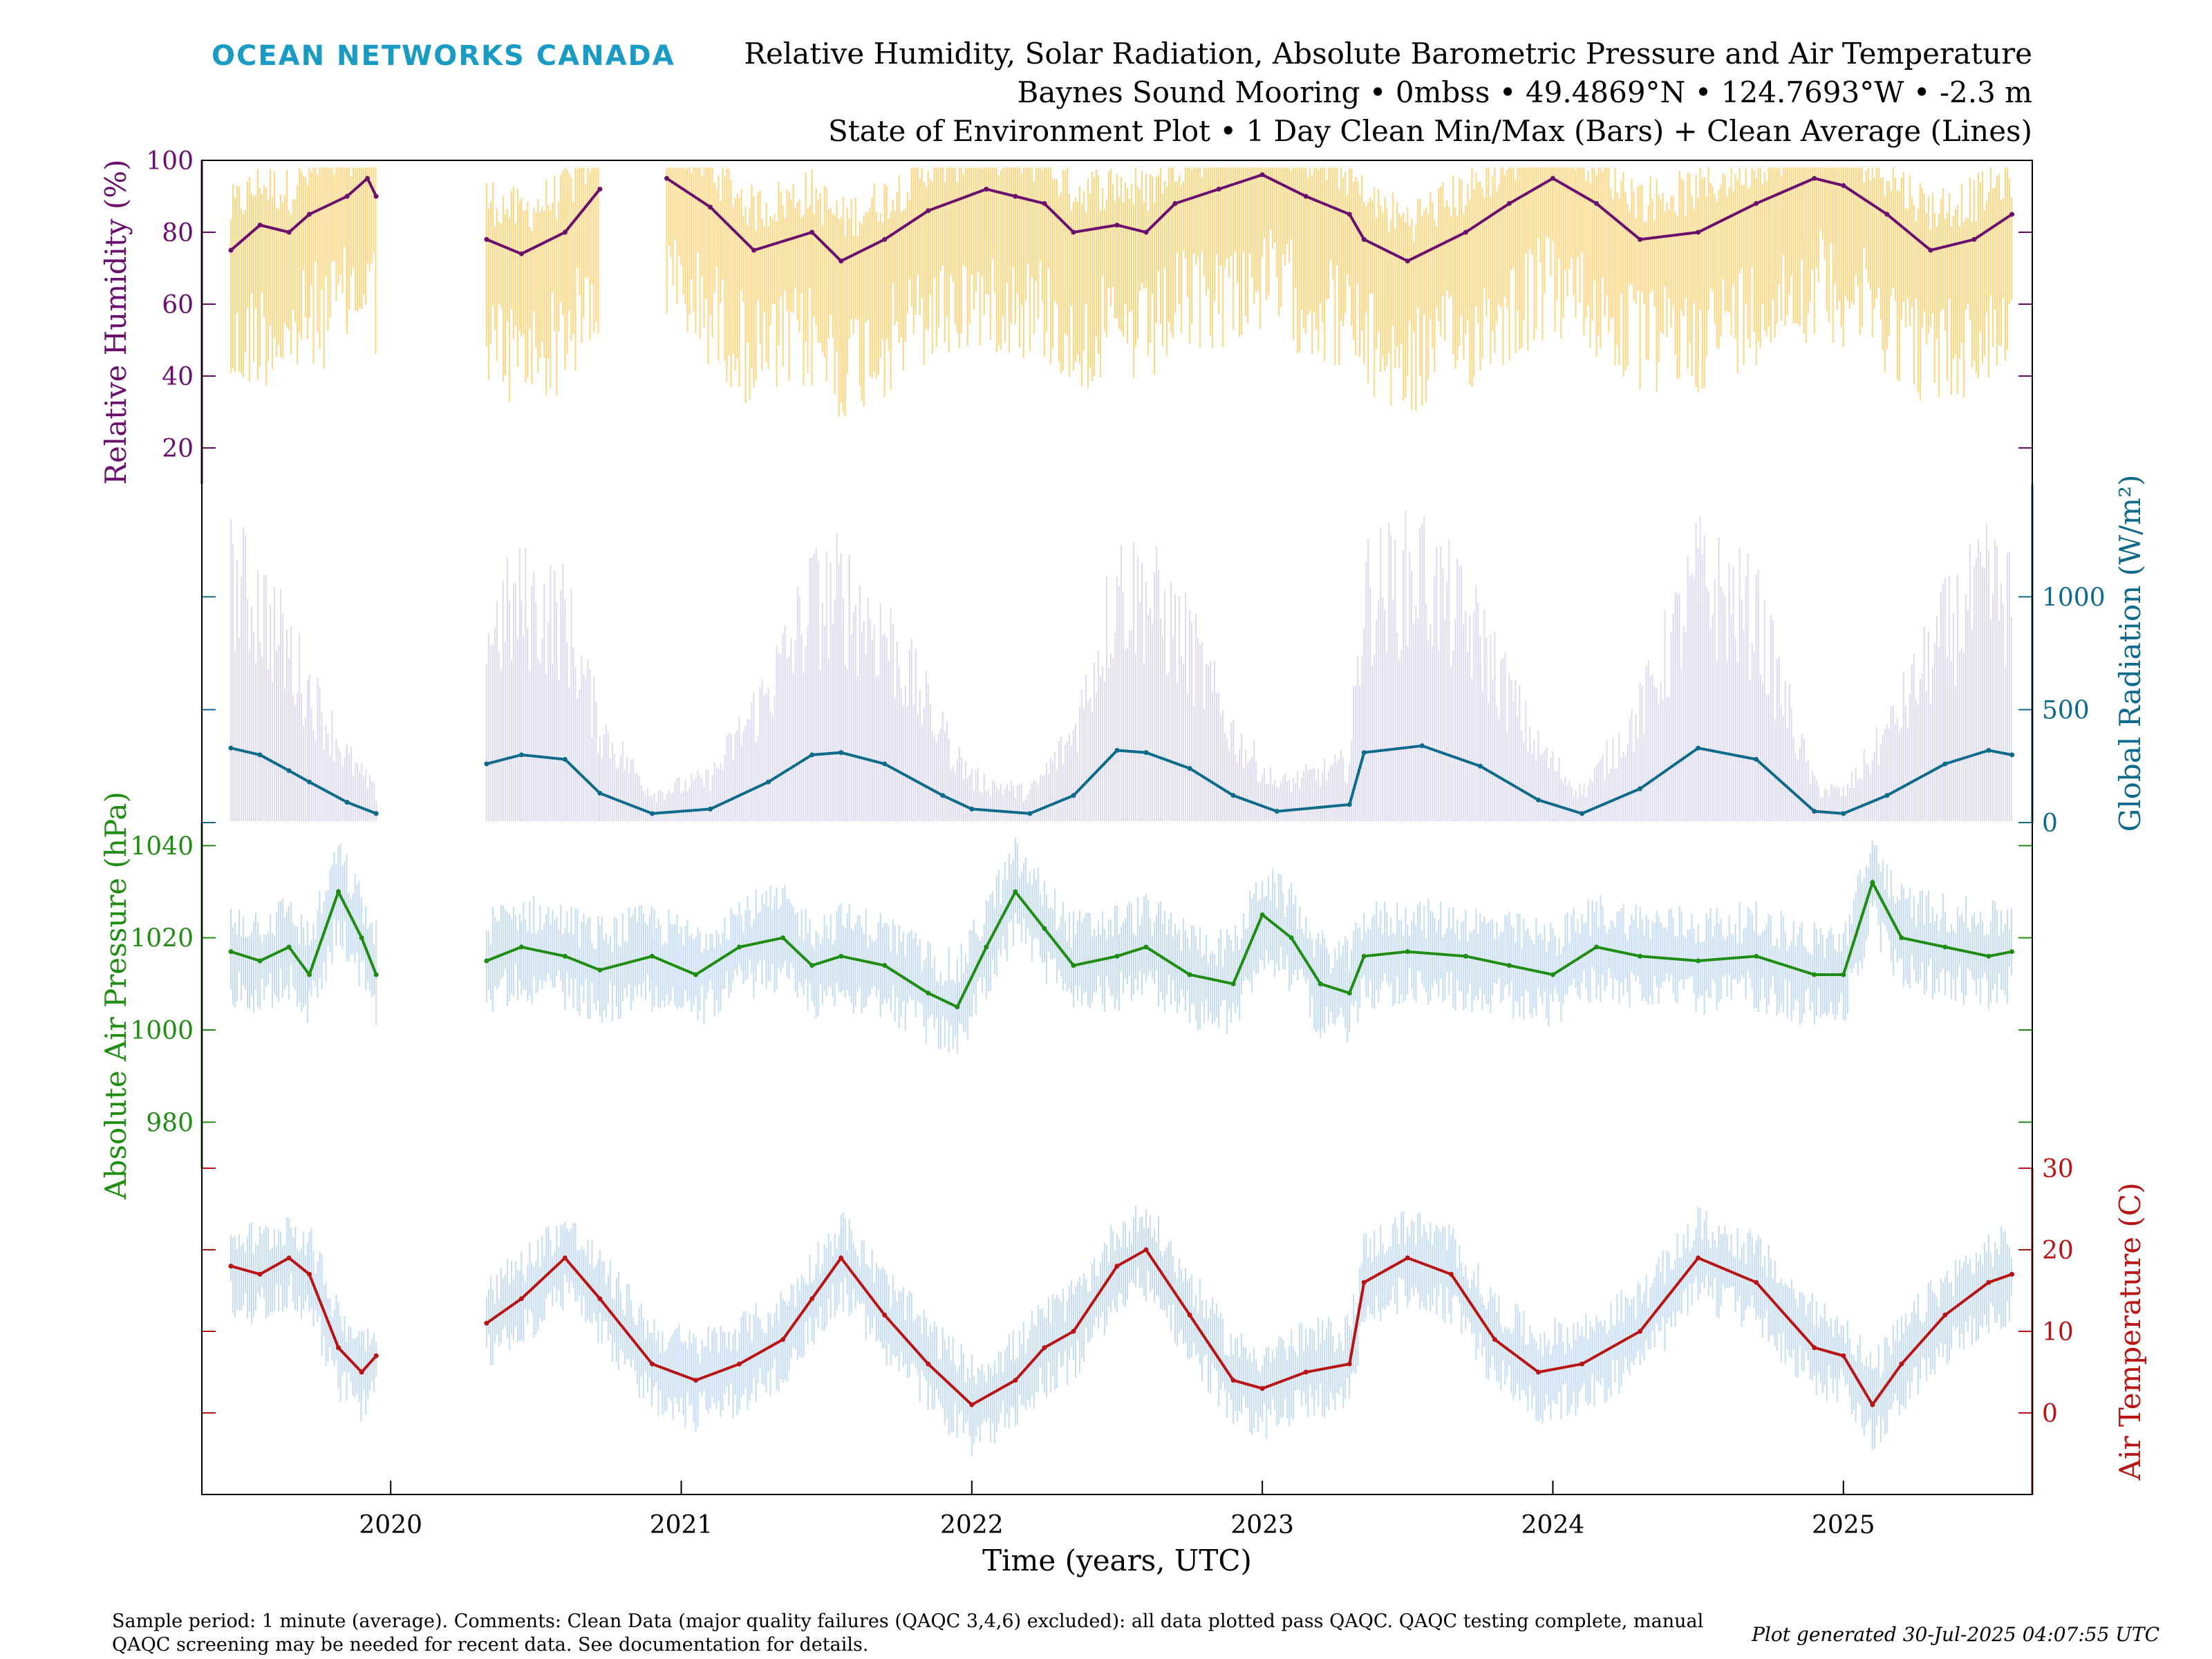  Describe the element at coordinates (1117, 1560) in the screenshot. I see `x-axis-label: Time (years, UTC)` at that location.